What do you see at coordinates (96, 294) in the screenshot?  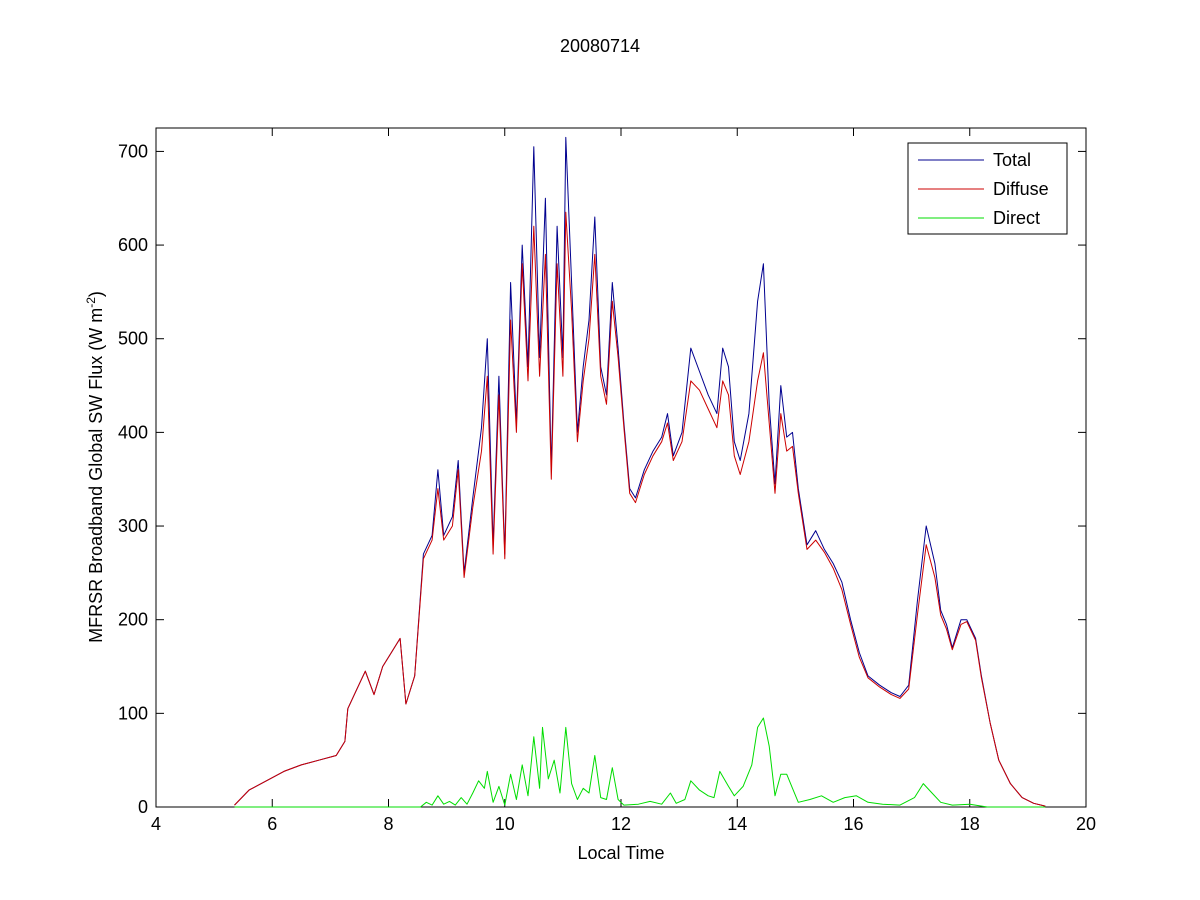 I see `y-axis-label-close: )` at bounding box center [96, 294].